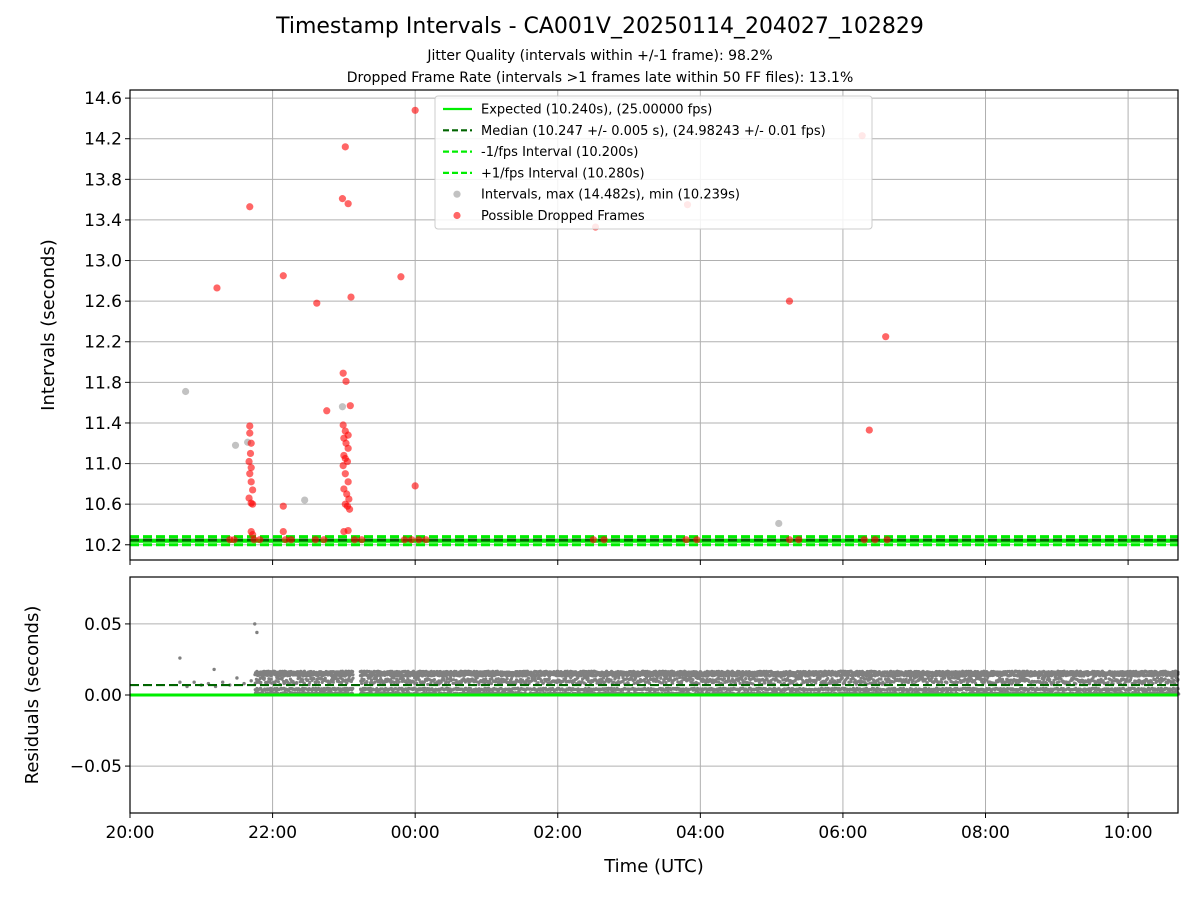 Image resolution: width=1200 pixels, height=900 pixels. I want to click on top-y-axis-label: Intervals (seconds), so click(48, 325).